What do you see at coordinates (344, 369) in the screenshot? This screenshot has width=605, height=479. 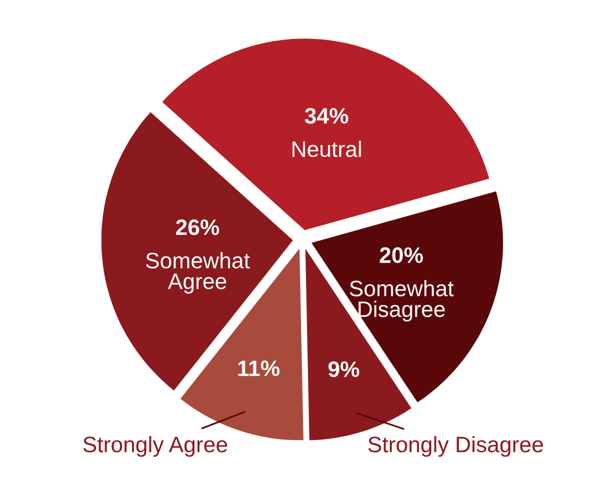 I see `data-label: 9%` at bounding box center [344, 369].